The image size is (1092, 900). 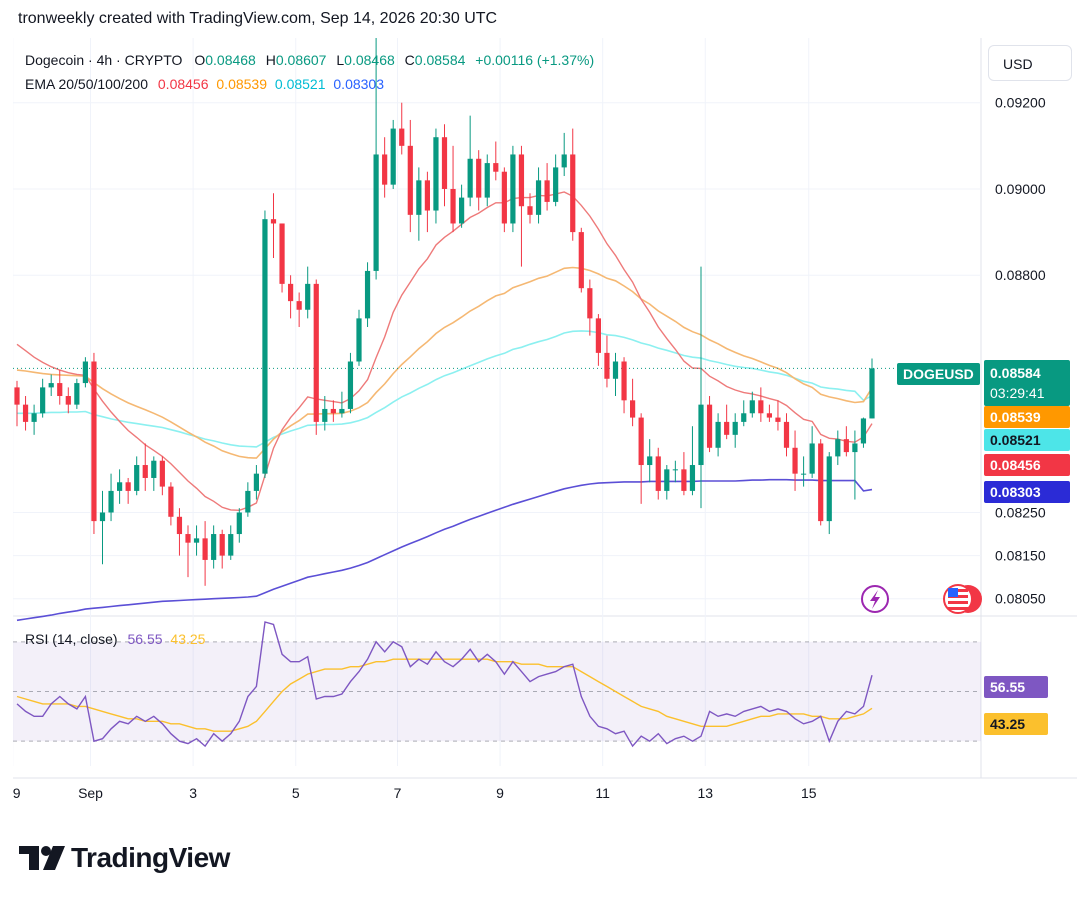 I want to click on ema-label: EMA 20/50/100/200, so click(x=86, y=84).